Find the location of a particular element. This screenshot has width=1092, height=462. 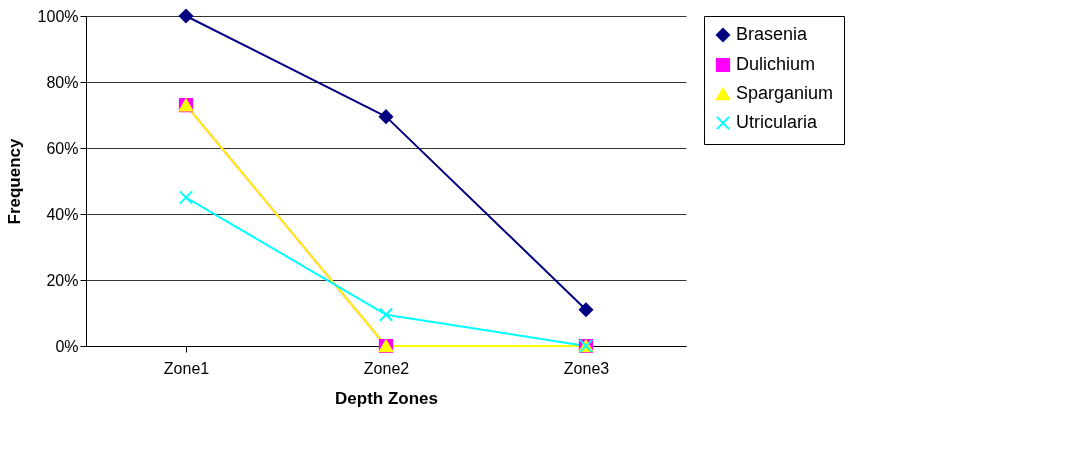

y-tick-label: 80% is located at coordinates (62, 82).